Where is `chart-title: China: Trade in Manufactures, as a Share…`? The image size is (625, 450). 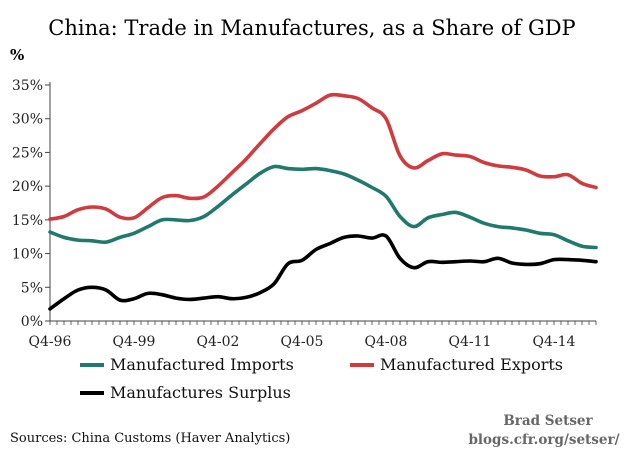
chart-title: China: Trade in Manufactures, as a Share… is located at coordinates (311, 28).